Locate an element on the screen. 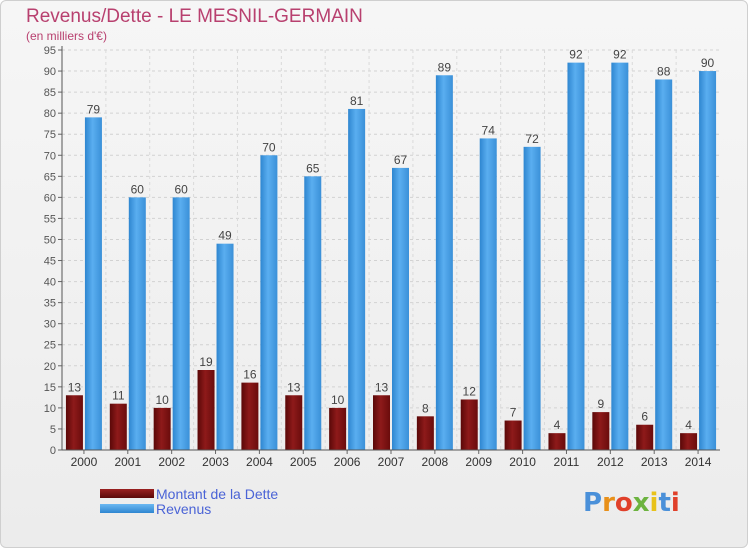 The height and width of the screenshot is (550, 750). data-label-debt: 9 is located at coordinates (600, 404).